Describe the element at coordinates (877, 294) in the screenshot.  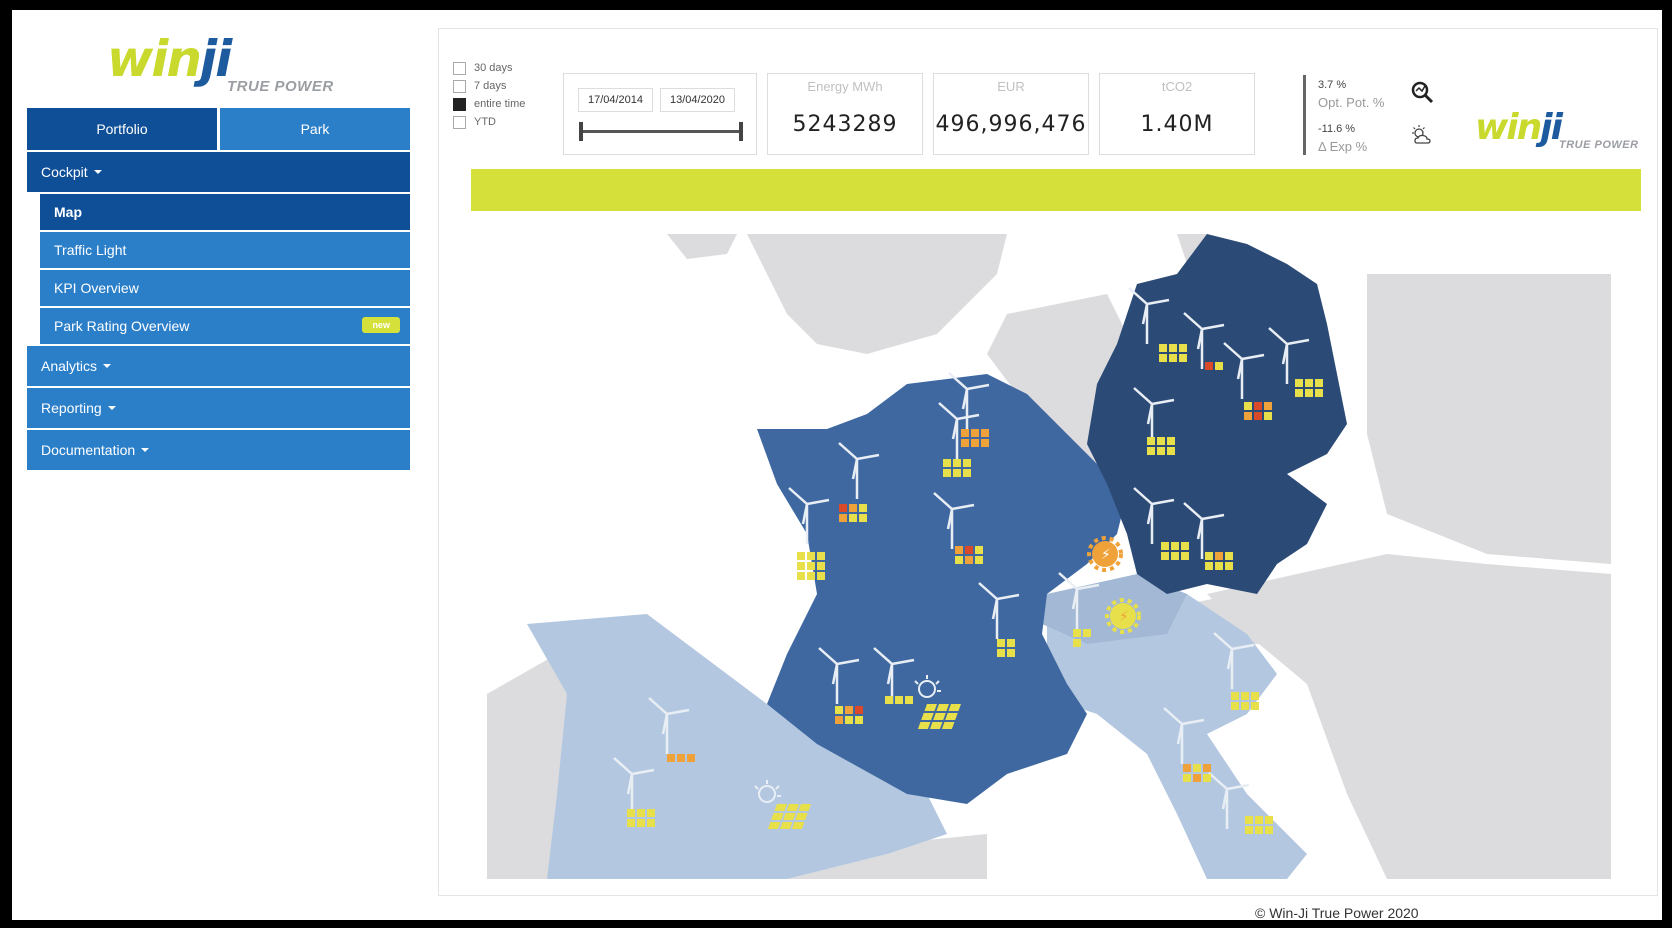
I see `uk-land` at that location.